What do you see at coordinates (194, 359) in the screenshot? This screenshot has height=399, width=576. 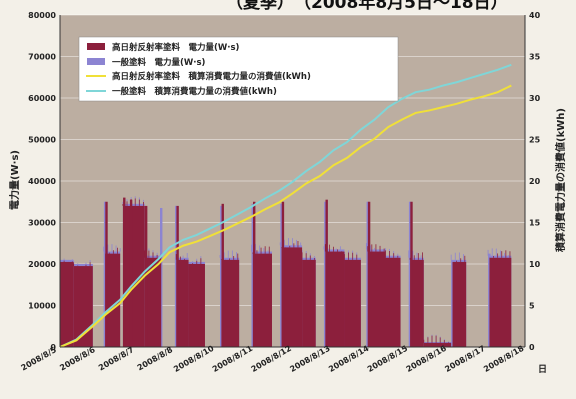 I see `x-tick-label: 2008/8/10` at bounding box center [194, 359].